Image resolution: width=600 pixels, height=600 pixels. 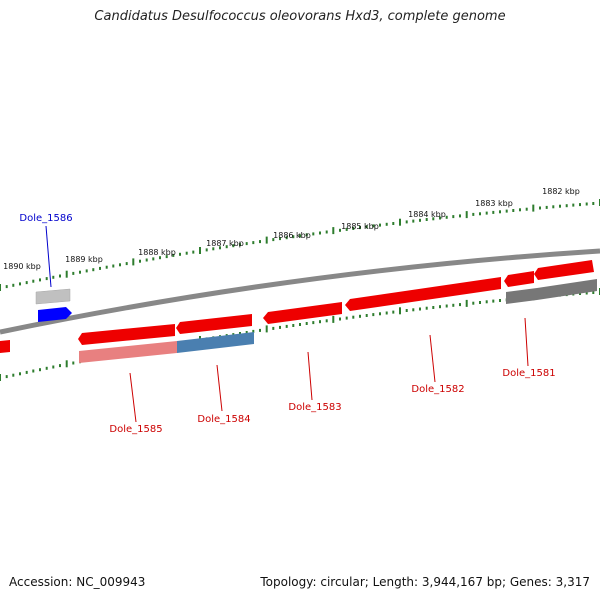 I want to click on gene-label-1584: Dole_1584, so click(x=223, y=419).